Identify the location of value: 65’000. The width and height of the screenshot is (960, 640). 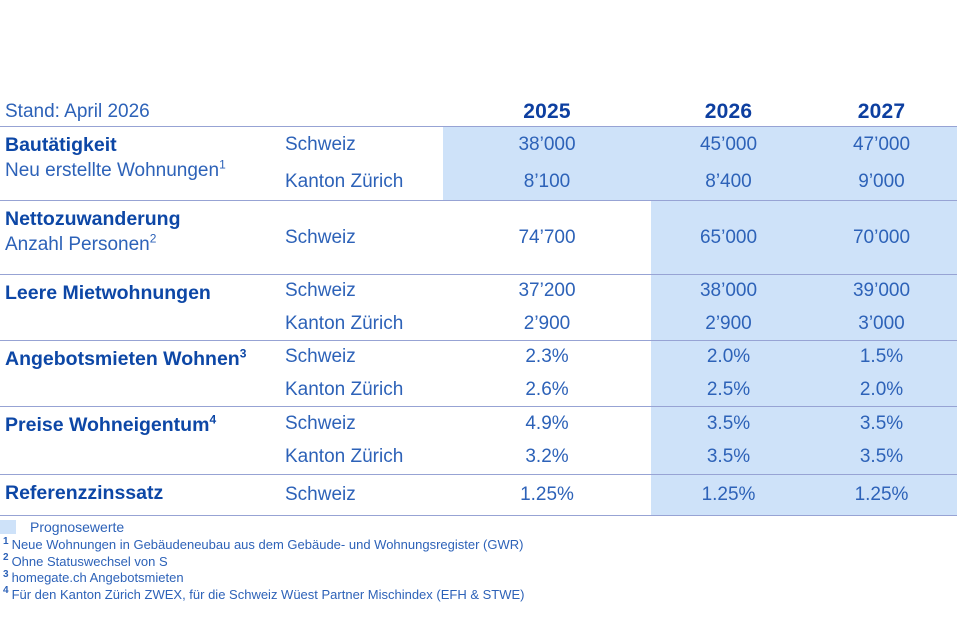
(728, 237).